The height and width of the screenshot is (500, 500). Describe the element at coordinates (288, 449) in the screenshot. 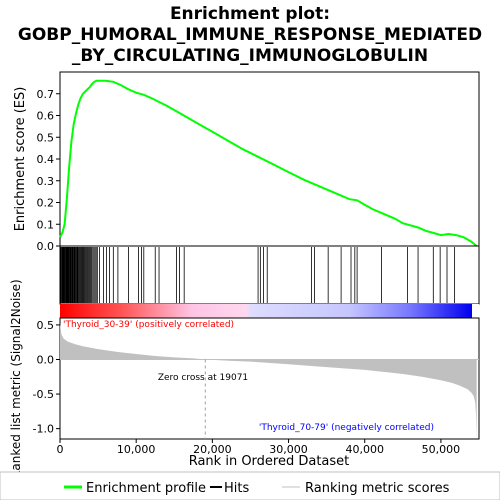

I see `x-tick-label: 30,000` at that location.